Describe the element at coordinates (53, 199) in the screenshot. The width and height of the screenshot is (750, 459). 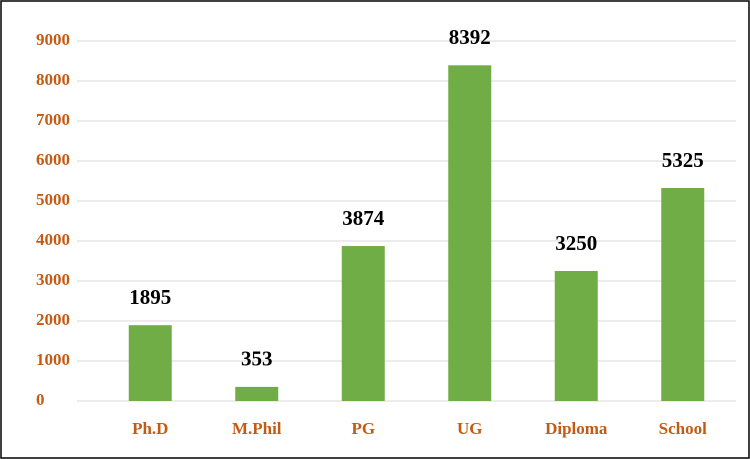
I see `y-tick-label: 5000` at that location.